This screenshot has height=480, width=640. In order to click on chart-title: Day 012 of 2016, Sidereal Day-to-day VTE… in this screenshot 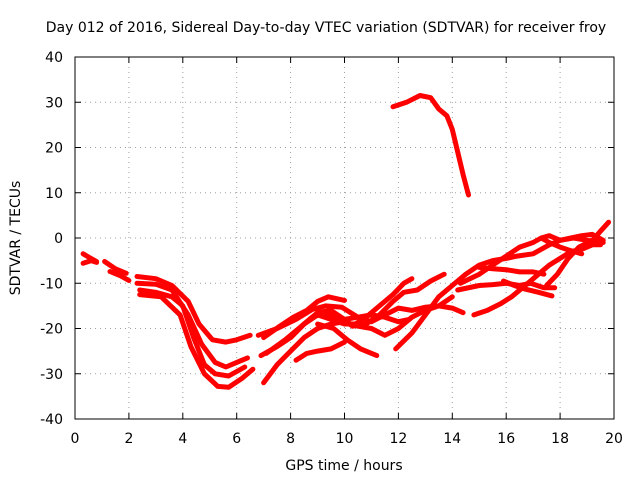, I will do `click(326, 28)`.